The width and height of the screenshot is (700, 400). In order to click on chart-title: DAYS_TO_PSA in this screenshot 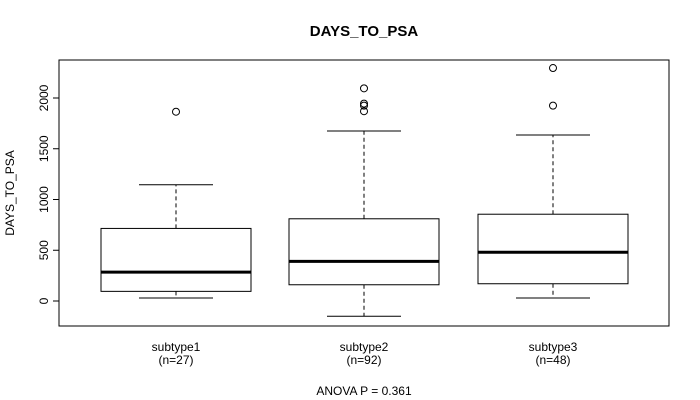, I will do `click(364, 31)`.